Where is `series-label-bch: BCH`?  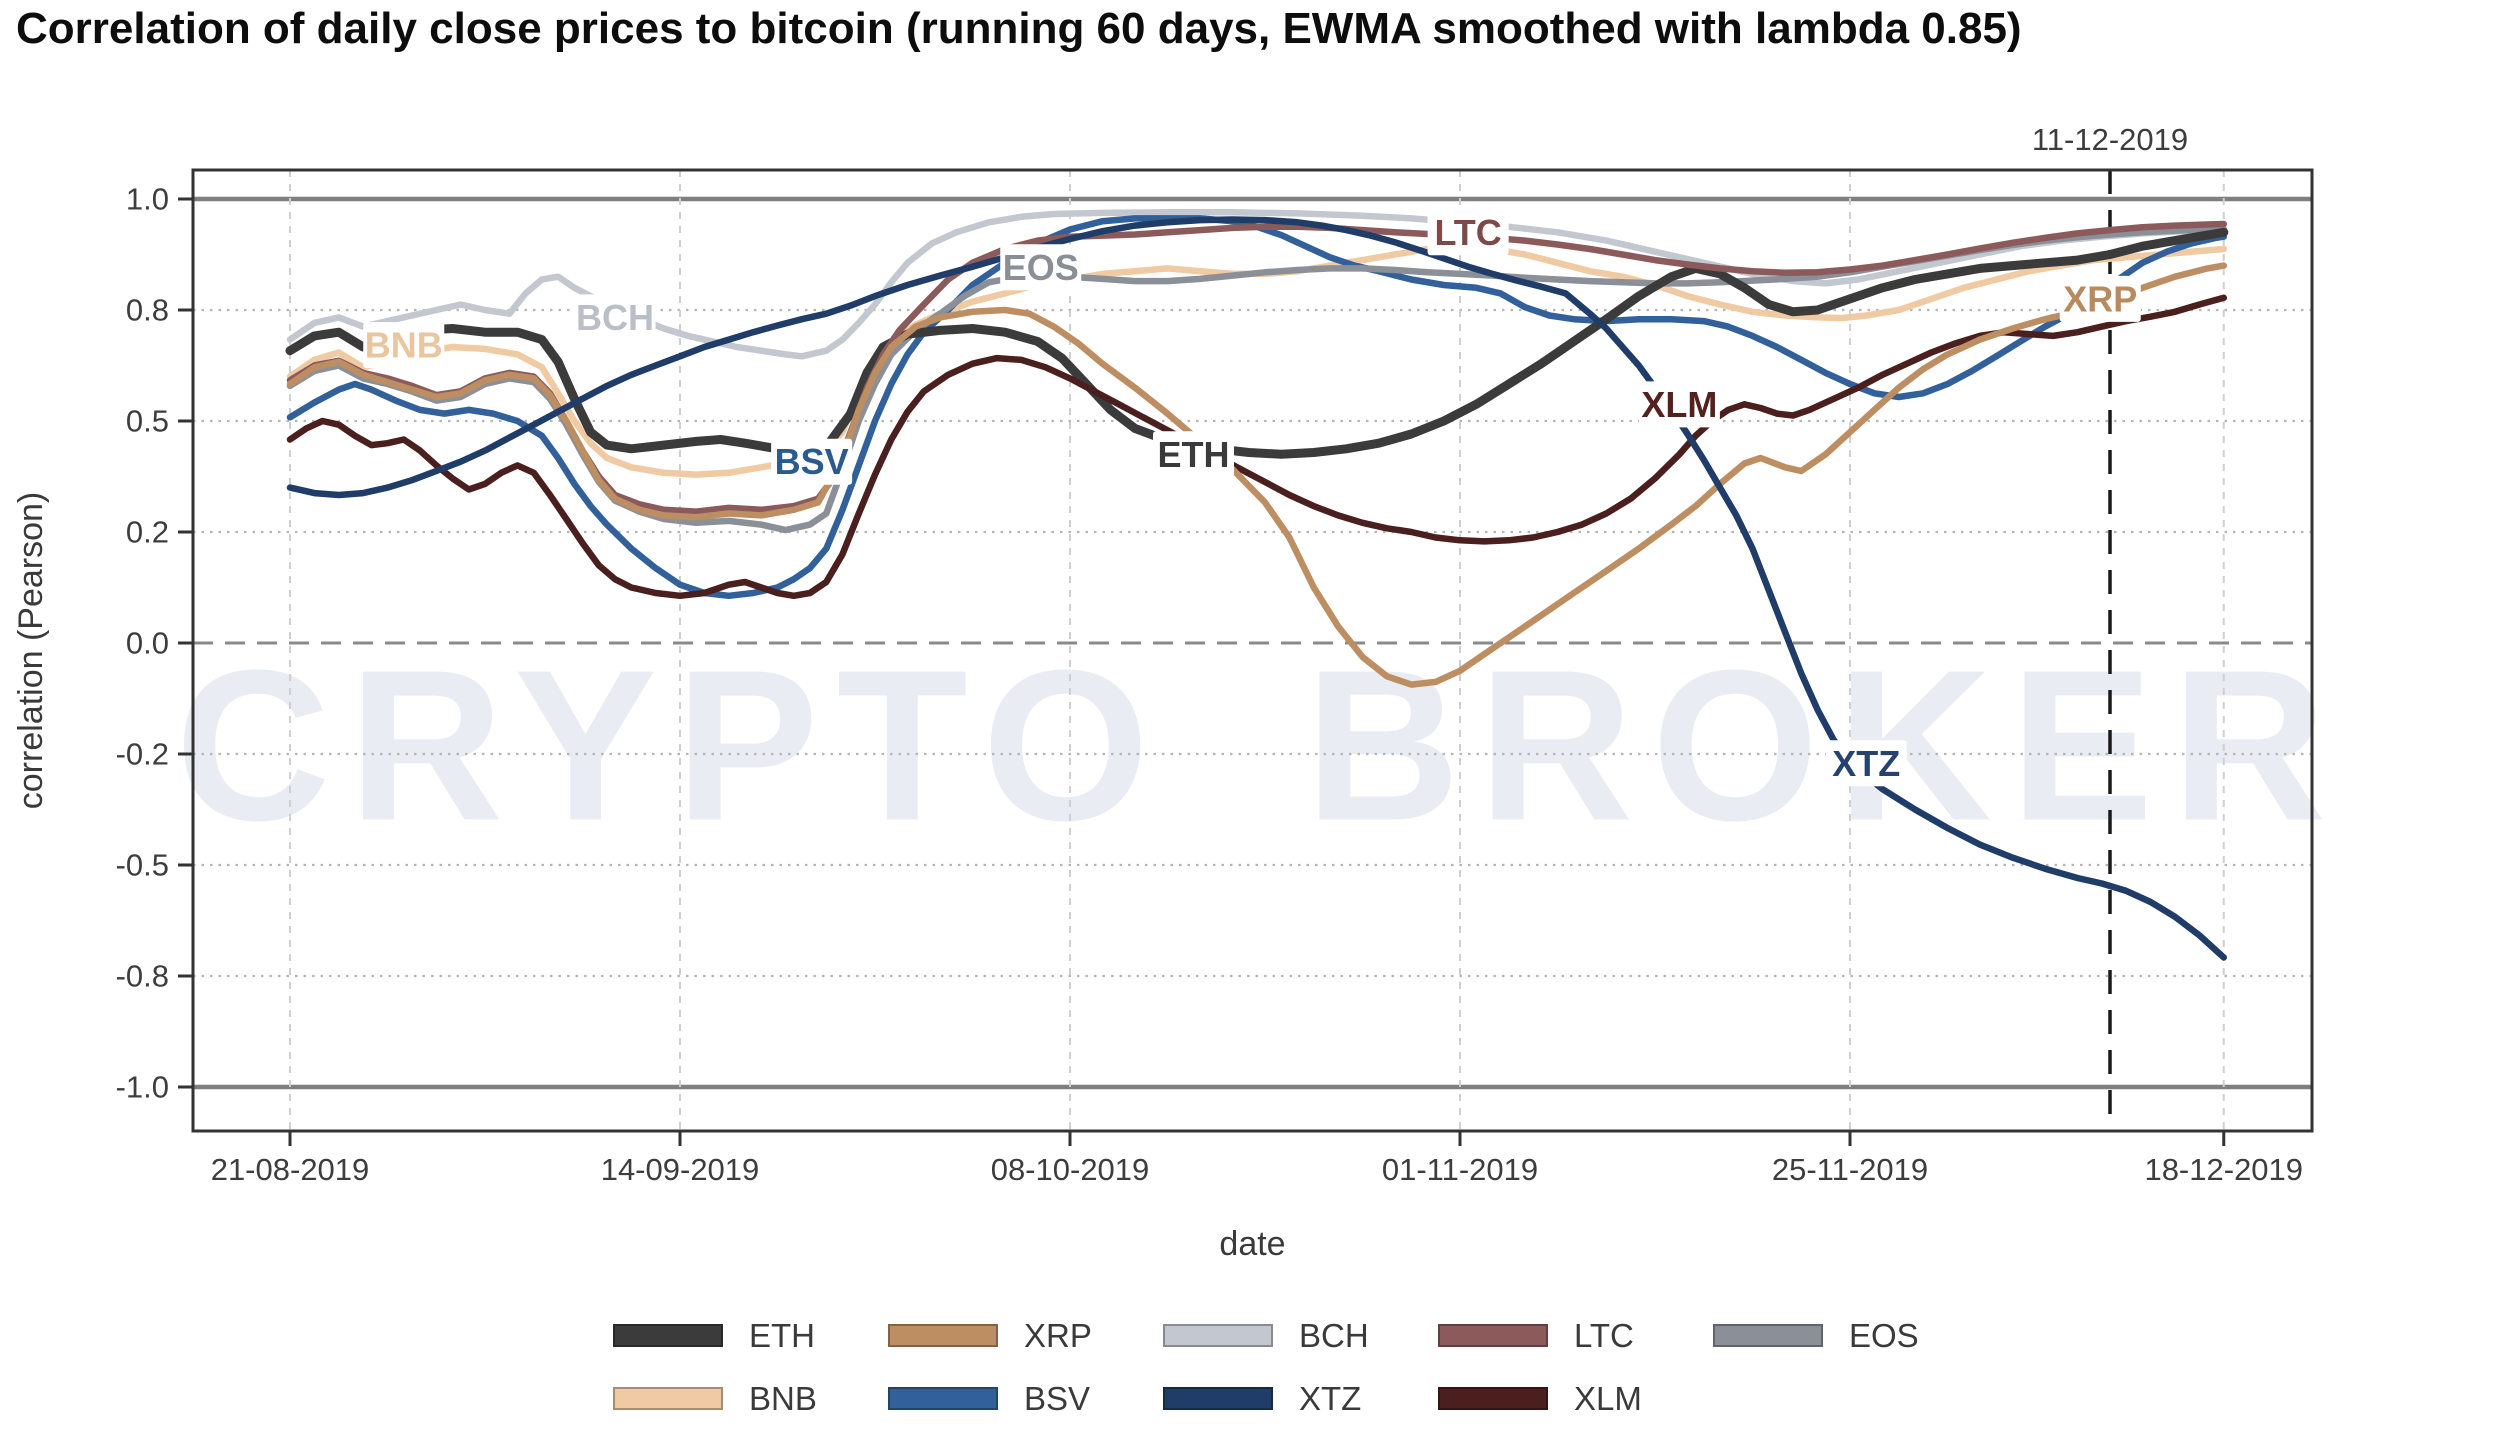 series-label-bch: BCH is located at coordinates (615, 317).